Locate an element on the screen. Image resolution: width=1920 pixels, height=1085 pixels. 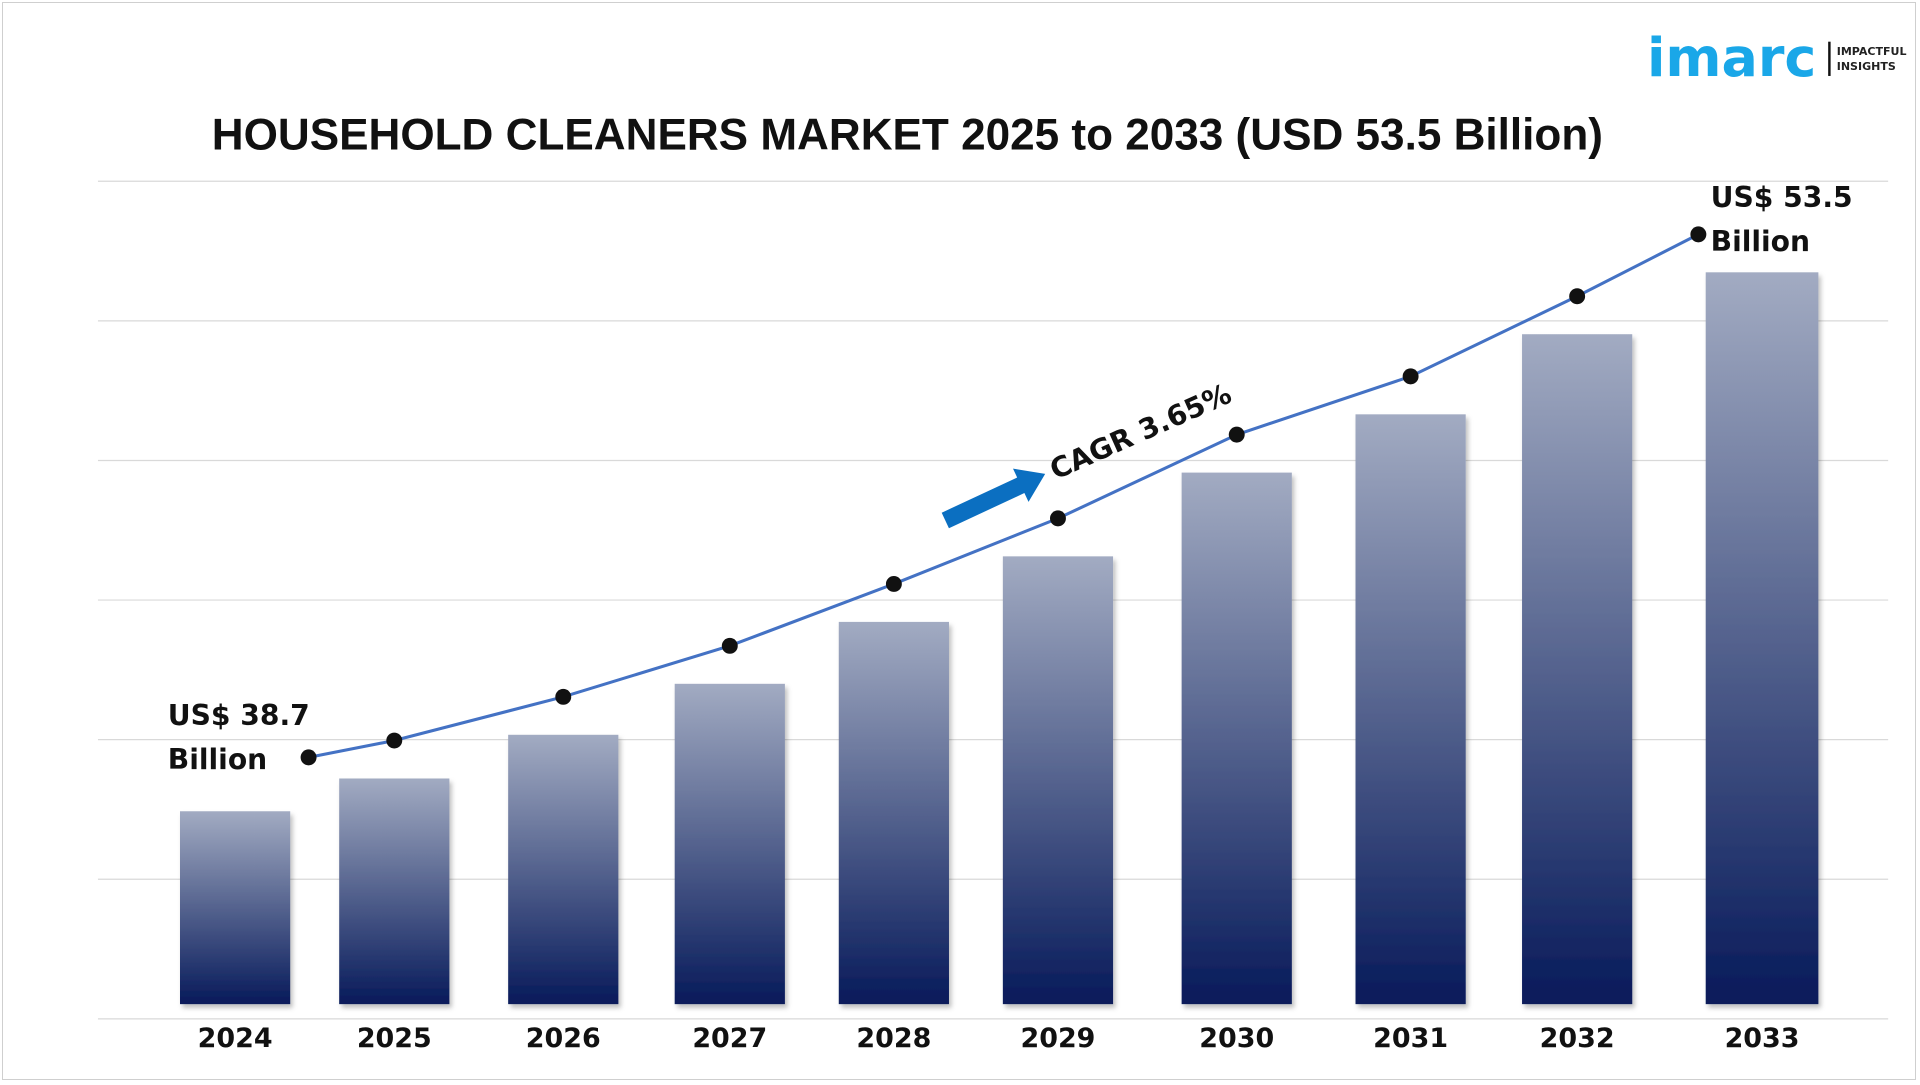
bar-2026 is located at coordinates (563, 869).